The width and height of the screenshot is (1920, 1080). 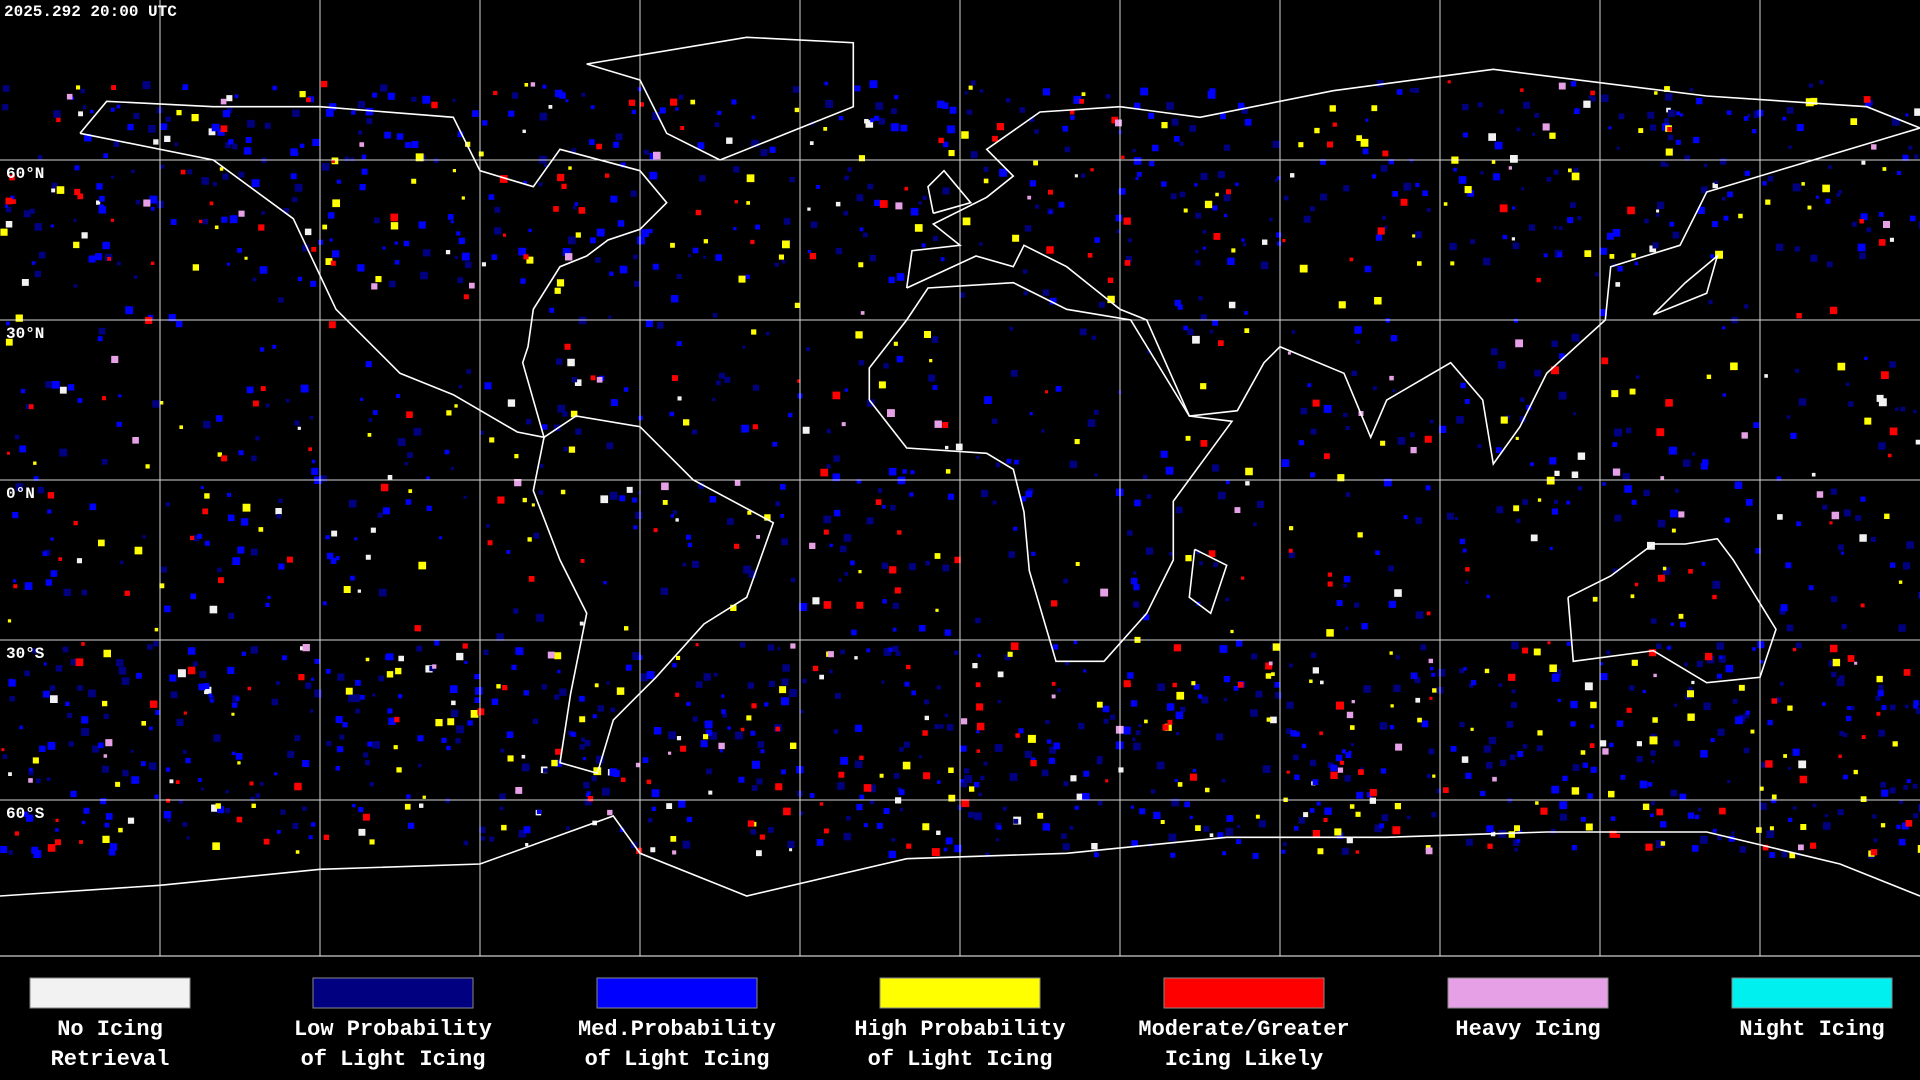 I want to click on legend-label: Retrieval, so click(x=110, y=1059).